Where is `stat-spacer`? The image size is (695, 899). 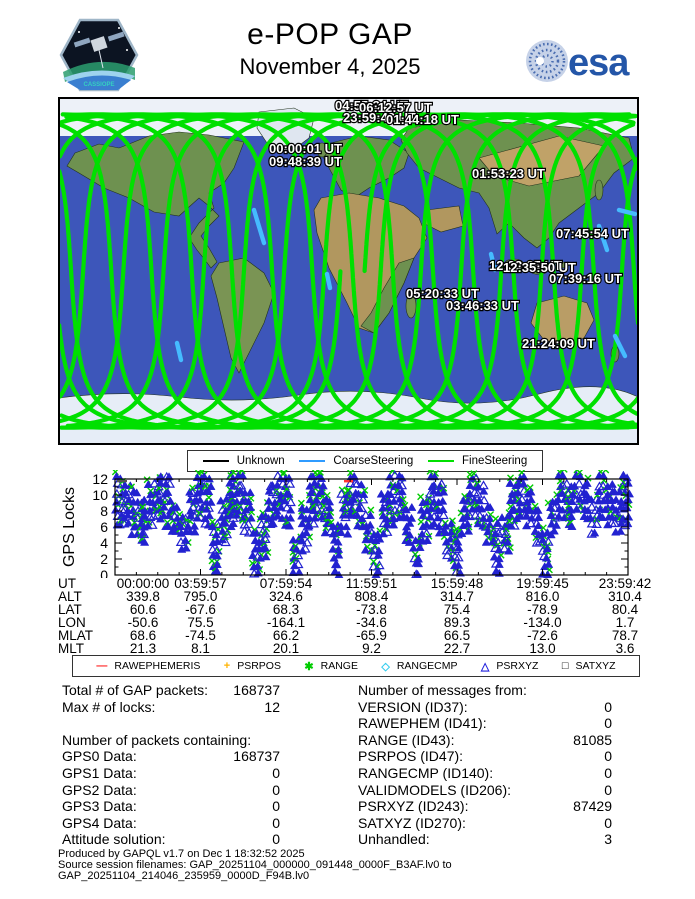
stat-spacer is located at coordinates (171, 723).